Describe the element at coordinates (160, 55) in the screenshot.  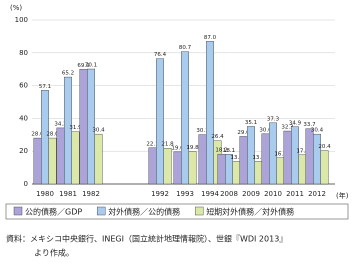
I see `value-label: 76.4` at that location.